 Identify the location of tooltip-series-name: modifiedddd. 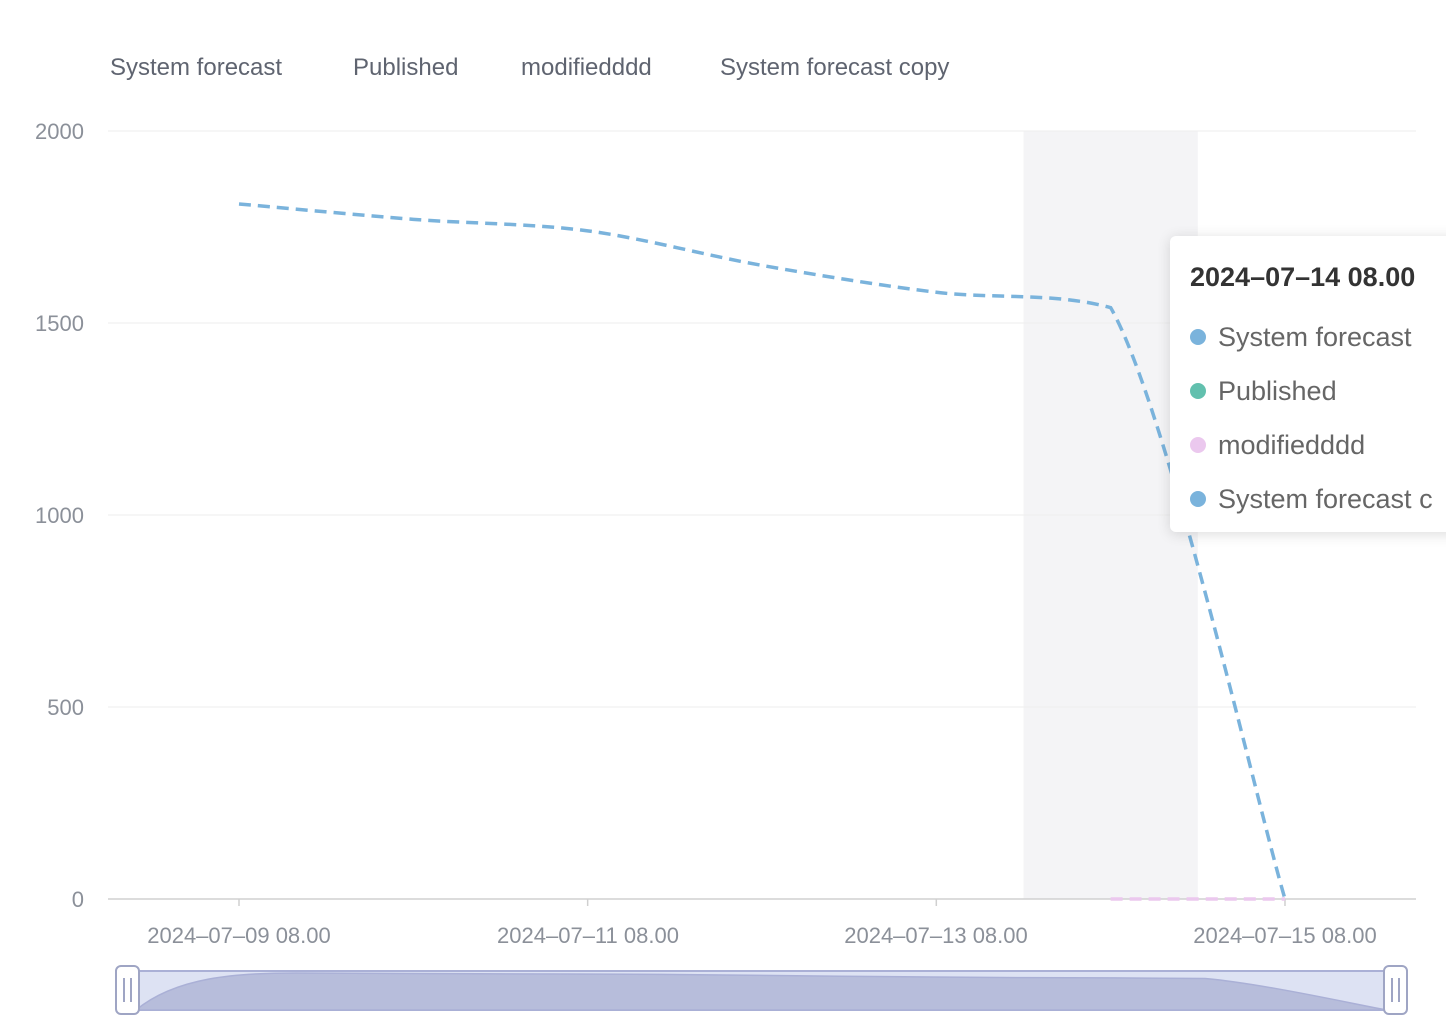
(1292, 445).